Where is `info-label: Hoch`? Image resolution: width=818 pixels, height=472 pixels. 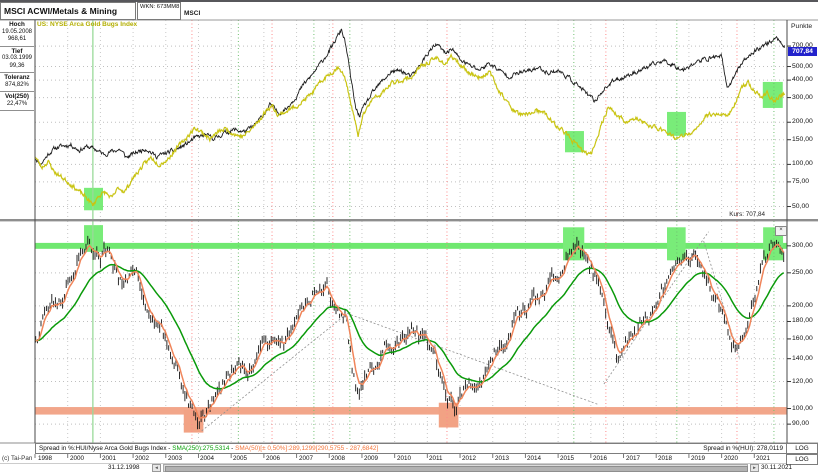 info-label: Hoch is located at coordinates (17, 24).